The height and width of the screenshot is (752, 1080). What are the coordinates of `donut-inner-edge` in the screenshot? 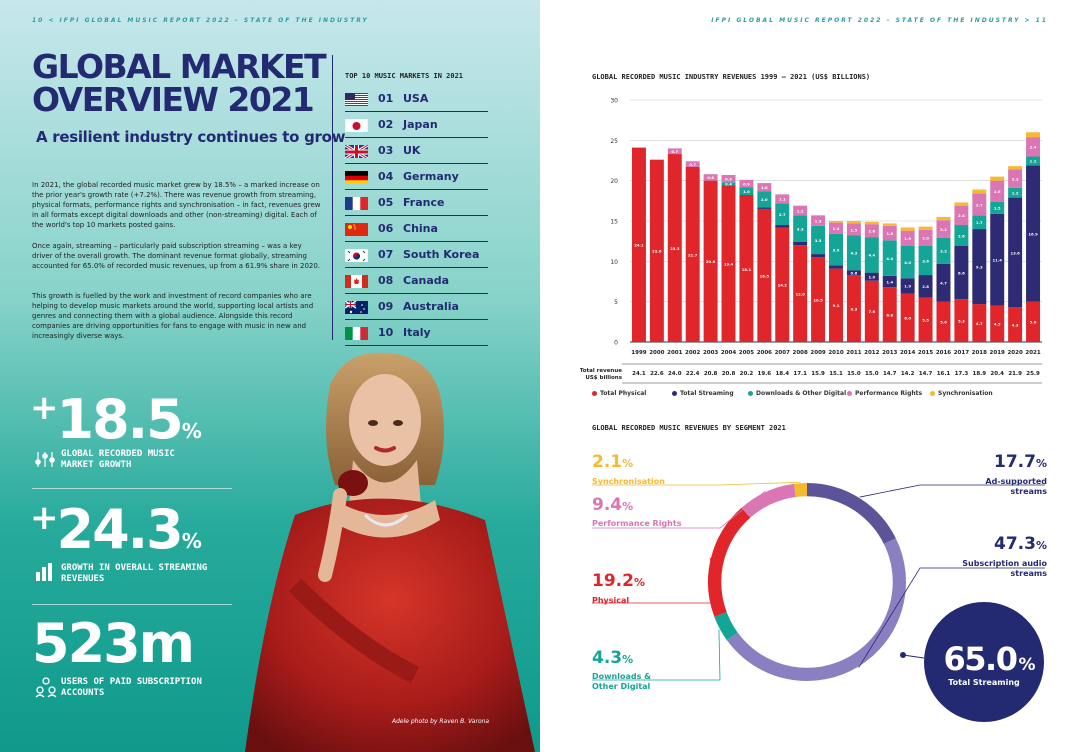 It's located at (807, 582).